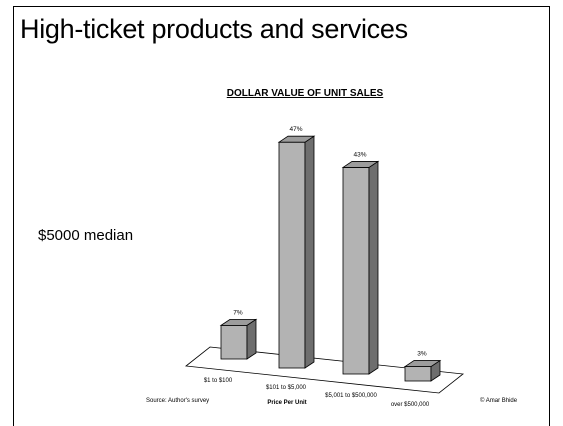  I want to click on slide-title: High-ticket products and services, so click(214, 29).